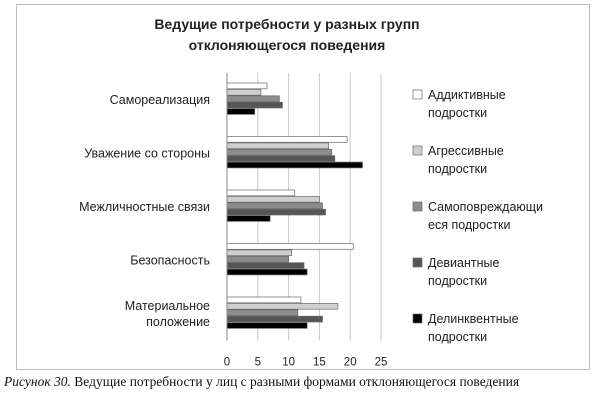 This screenshot has width=600, height=413. Describe the element at coordinates (37, 381) in the screenshot. I see `caption-lead: Рисунок 30.` at that location.